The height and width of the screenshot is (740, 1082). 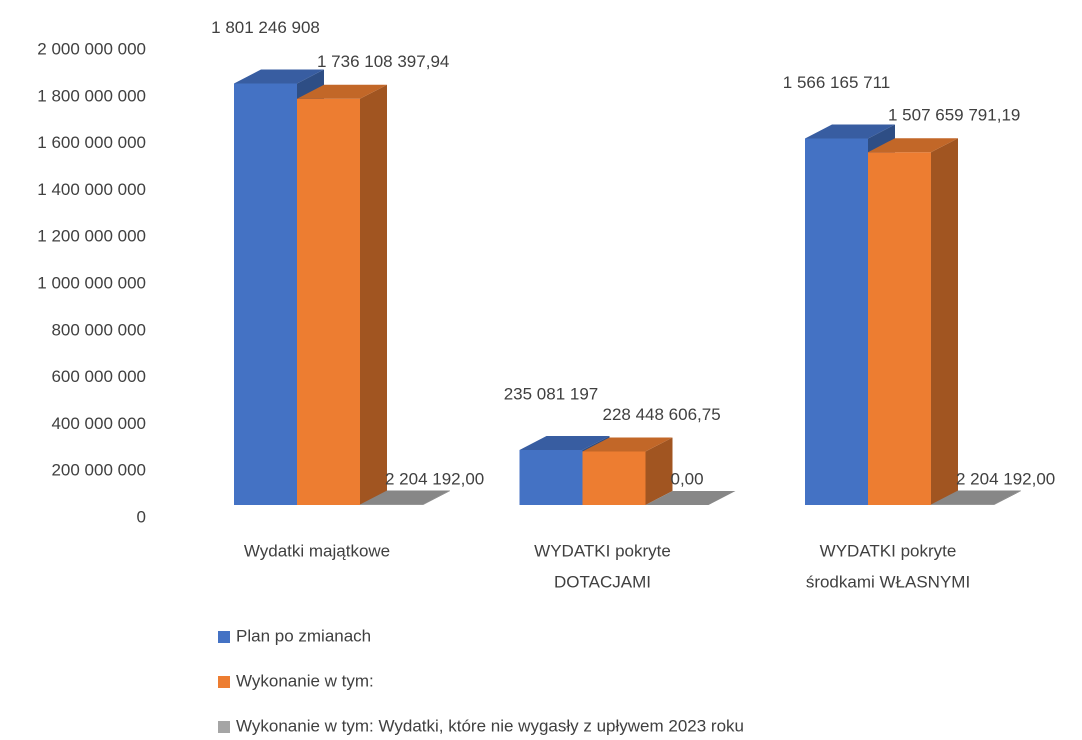 What do you see at coordinates (91, 282) in the screenshot?
I see `y-tick-label: 1 000 000 000` at bounding box center [91, 282].